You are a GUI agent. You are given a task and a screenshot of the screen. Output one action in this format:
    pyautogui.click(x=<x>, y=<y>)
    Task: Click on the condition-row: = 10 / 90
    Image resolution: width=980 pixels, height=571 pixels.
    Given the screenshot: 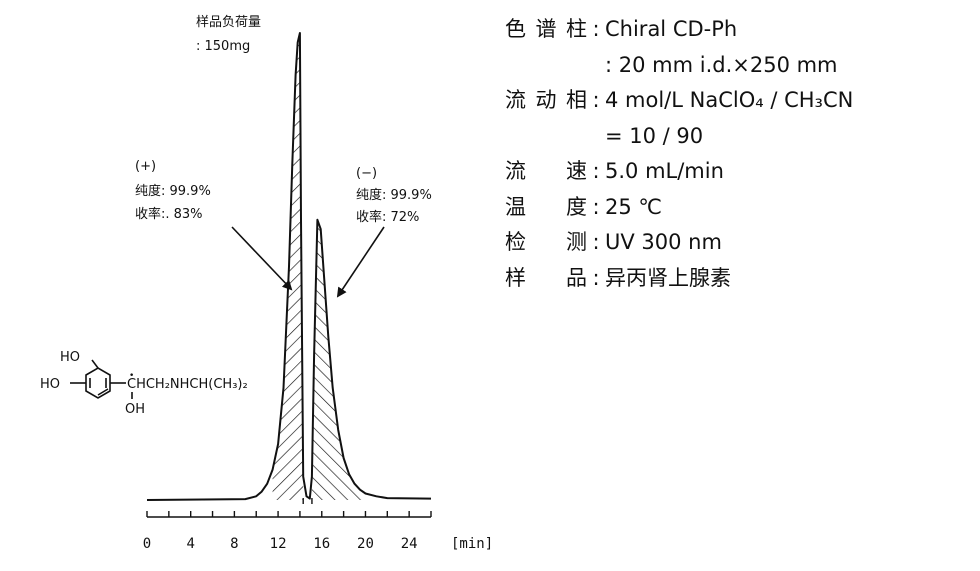 What is the action you would take?
    pyautogui.click(x=679, y=137)
    